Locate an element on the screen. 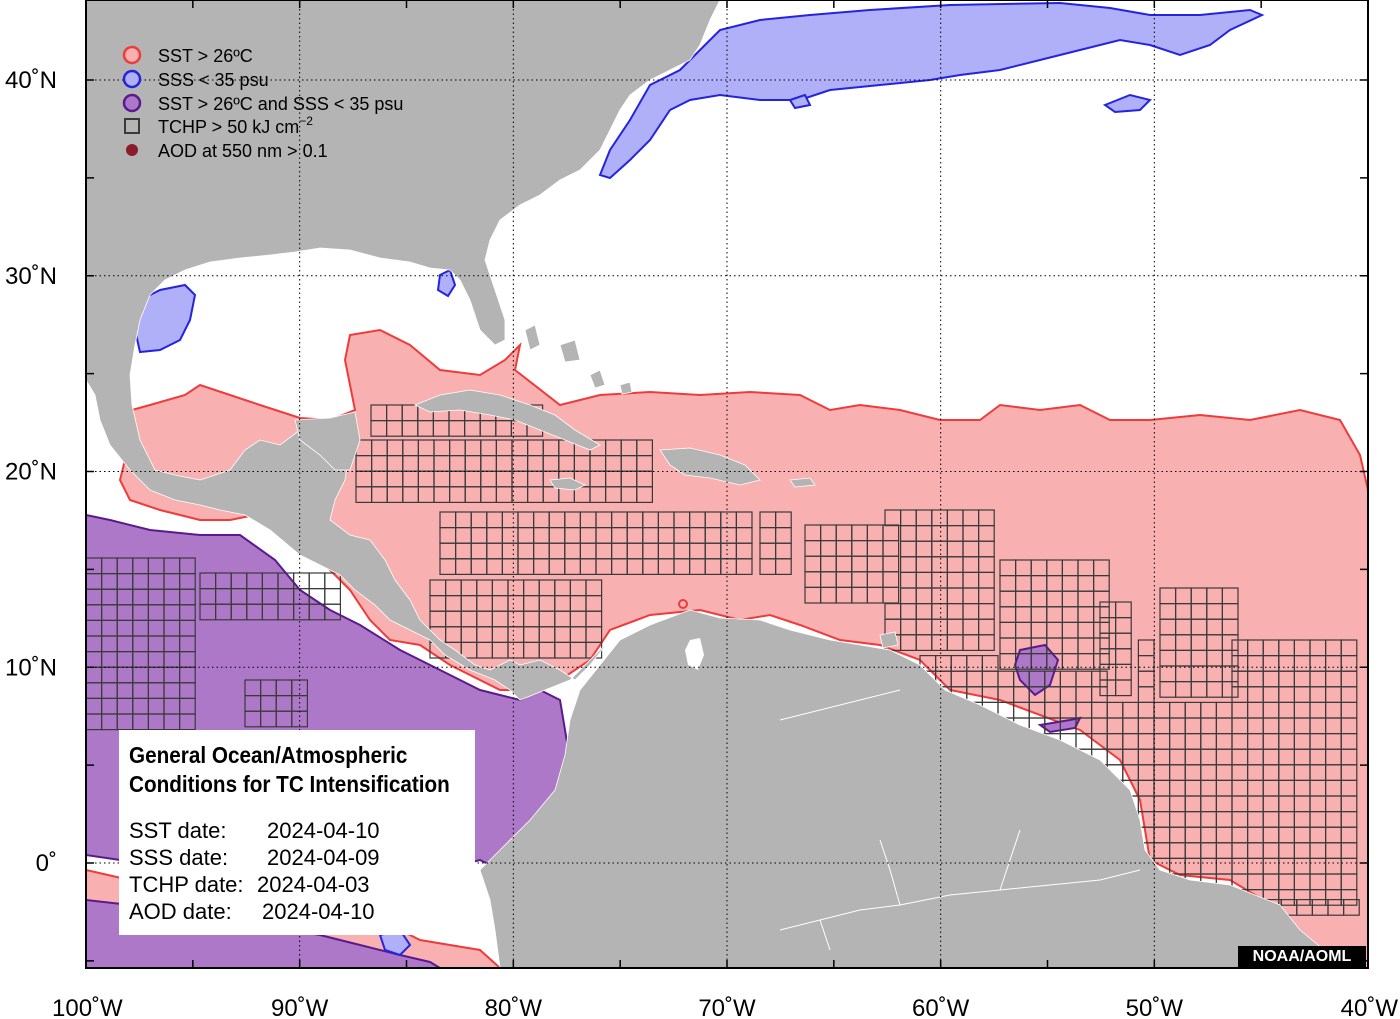  sss-date-row: SSS date: 2024-04-09 is located at coordinates (254, 858).